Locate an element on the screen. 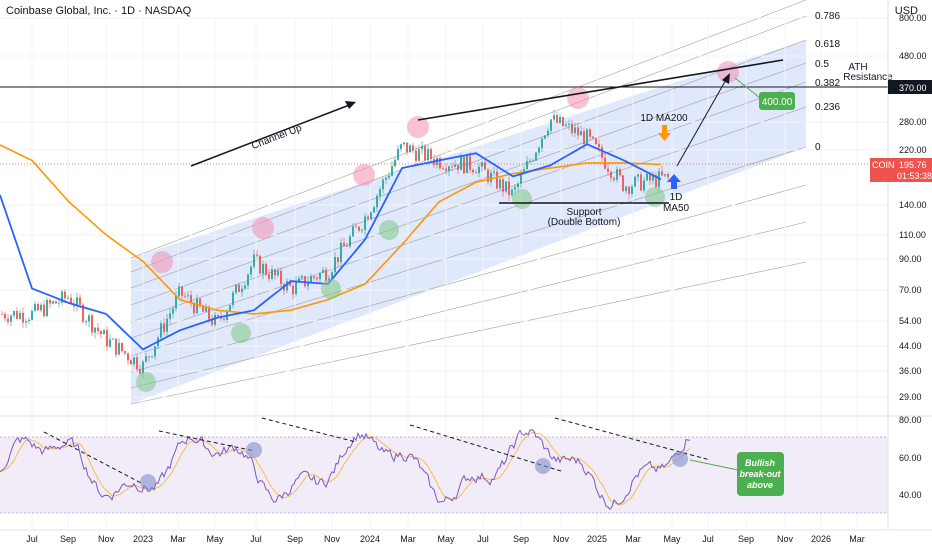 The image size is (932, 550). fib-0618: 0.618 is located at coordinates (827, 44).